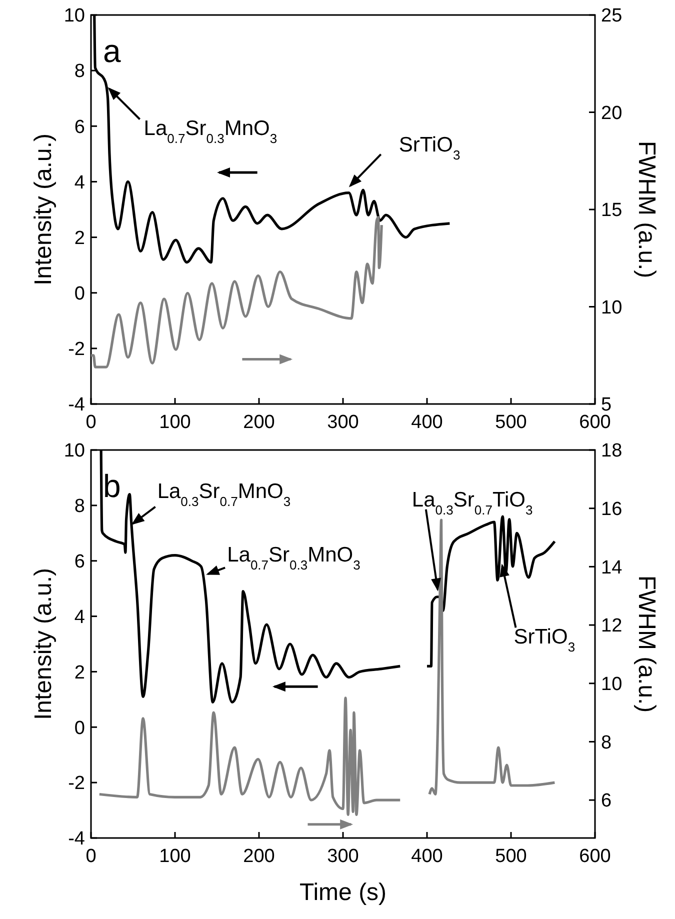  Describe the element at coordinates (472, 502) in the screenshot. I see `annotation: La$_{0.3}$Sr$_{0.7}$TiO$_{3}$` at that location.